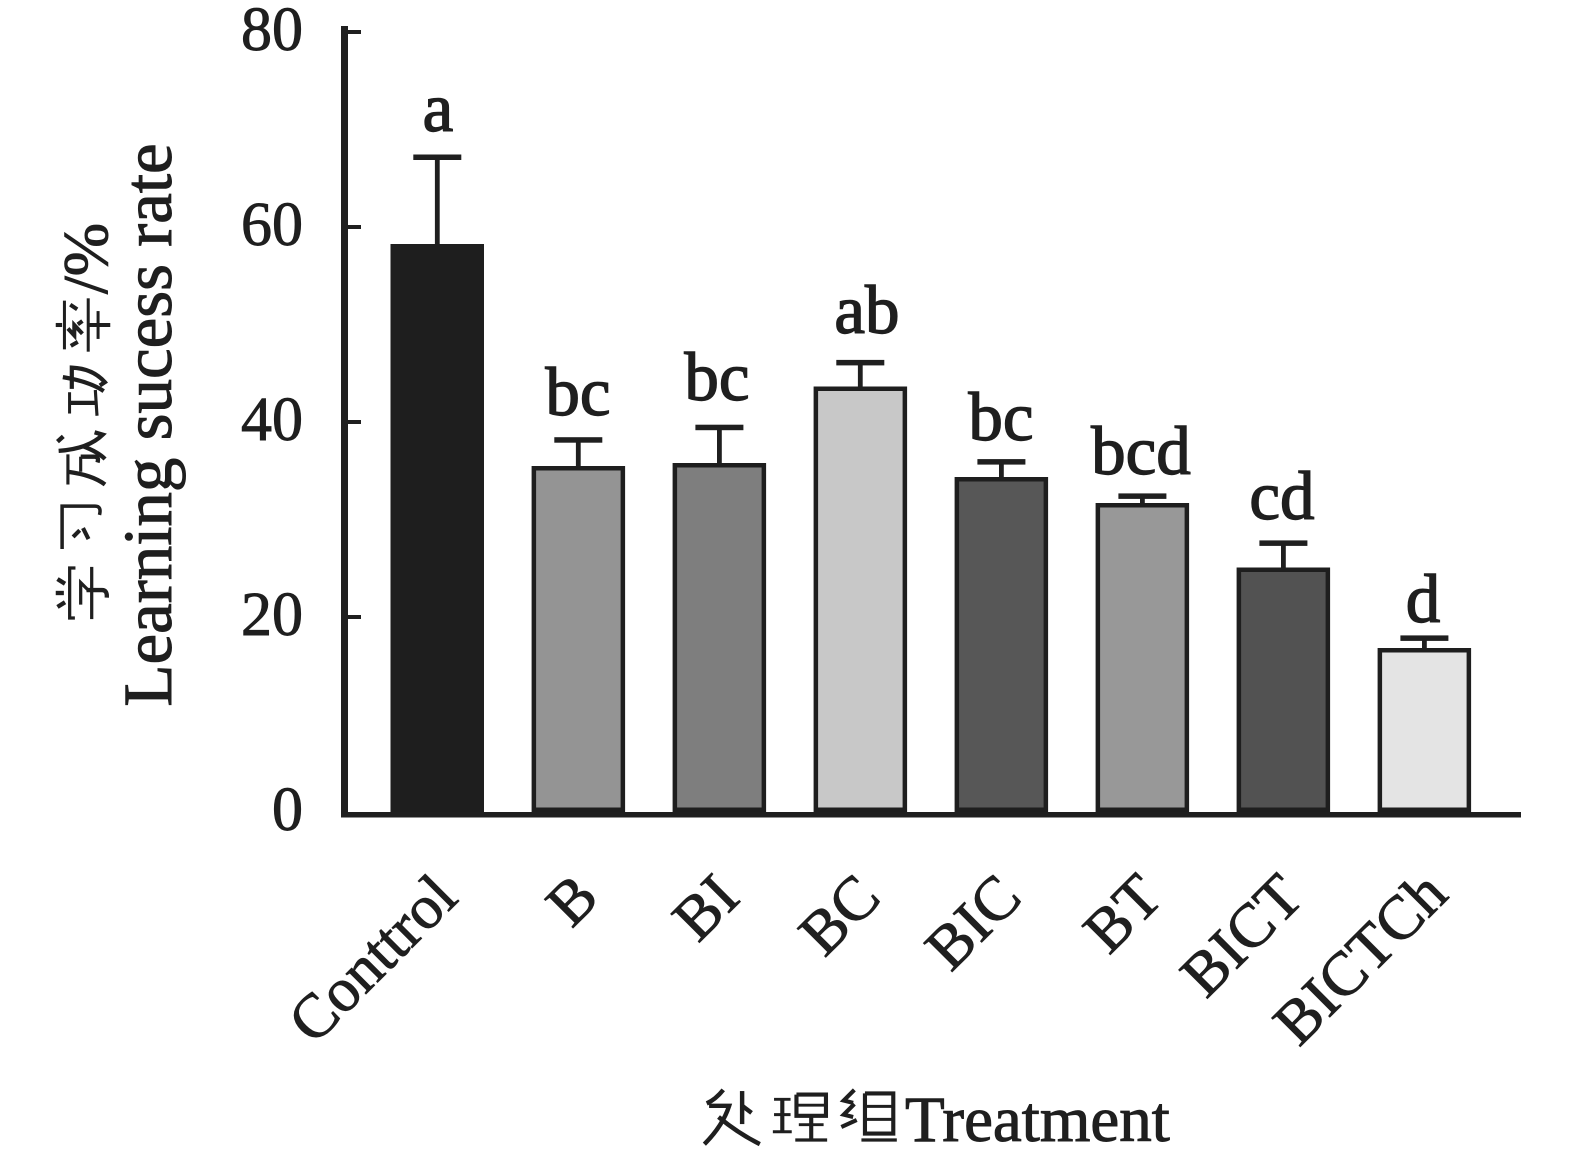 This screenshot has width=1575, height=1160. What do you see at coordinates (1423, 599) in the screenshot?
I see `svg-text: d` at bounding box center [1423, 599].